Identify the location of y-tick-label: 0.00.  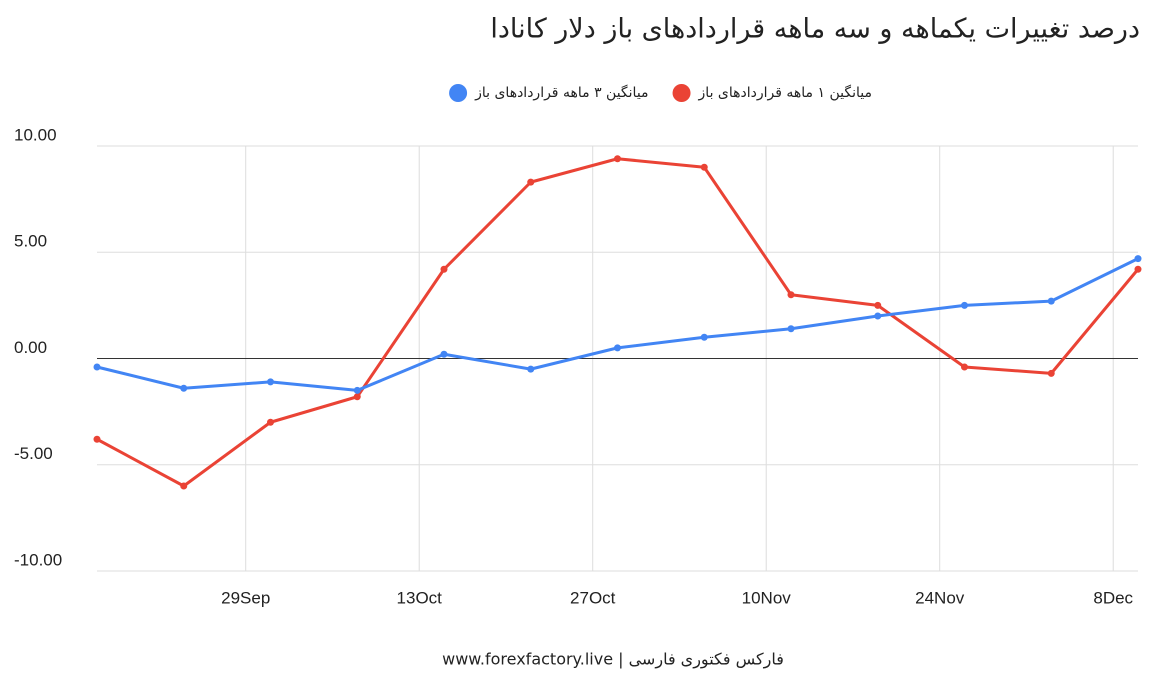
(30, 347).